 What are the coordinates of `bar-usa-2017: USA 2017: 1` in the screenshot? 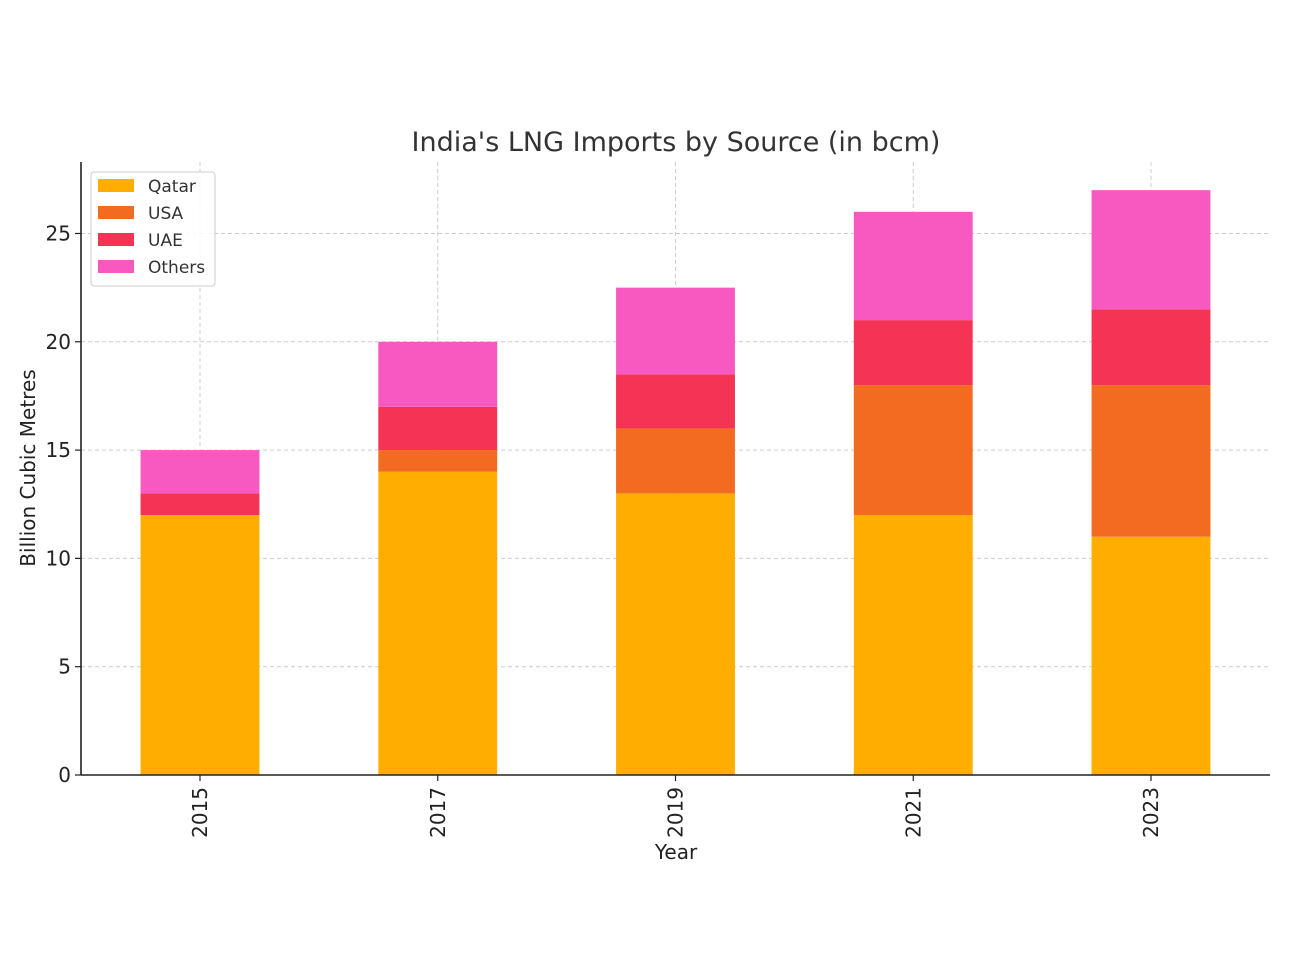 It's located at (438, 461).